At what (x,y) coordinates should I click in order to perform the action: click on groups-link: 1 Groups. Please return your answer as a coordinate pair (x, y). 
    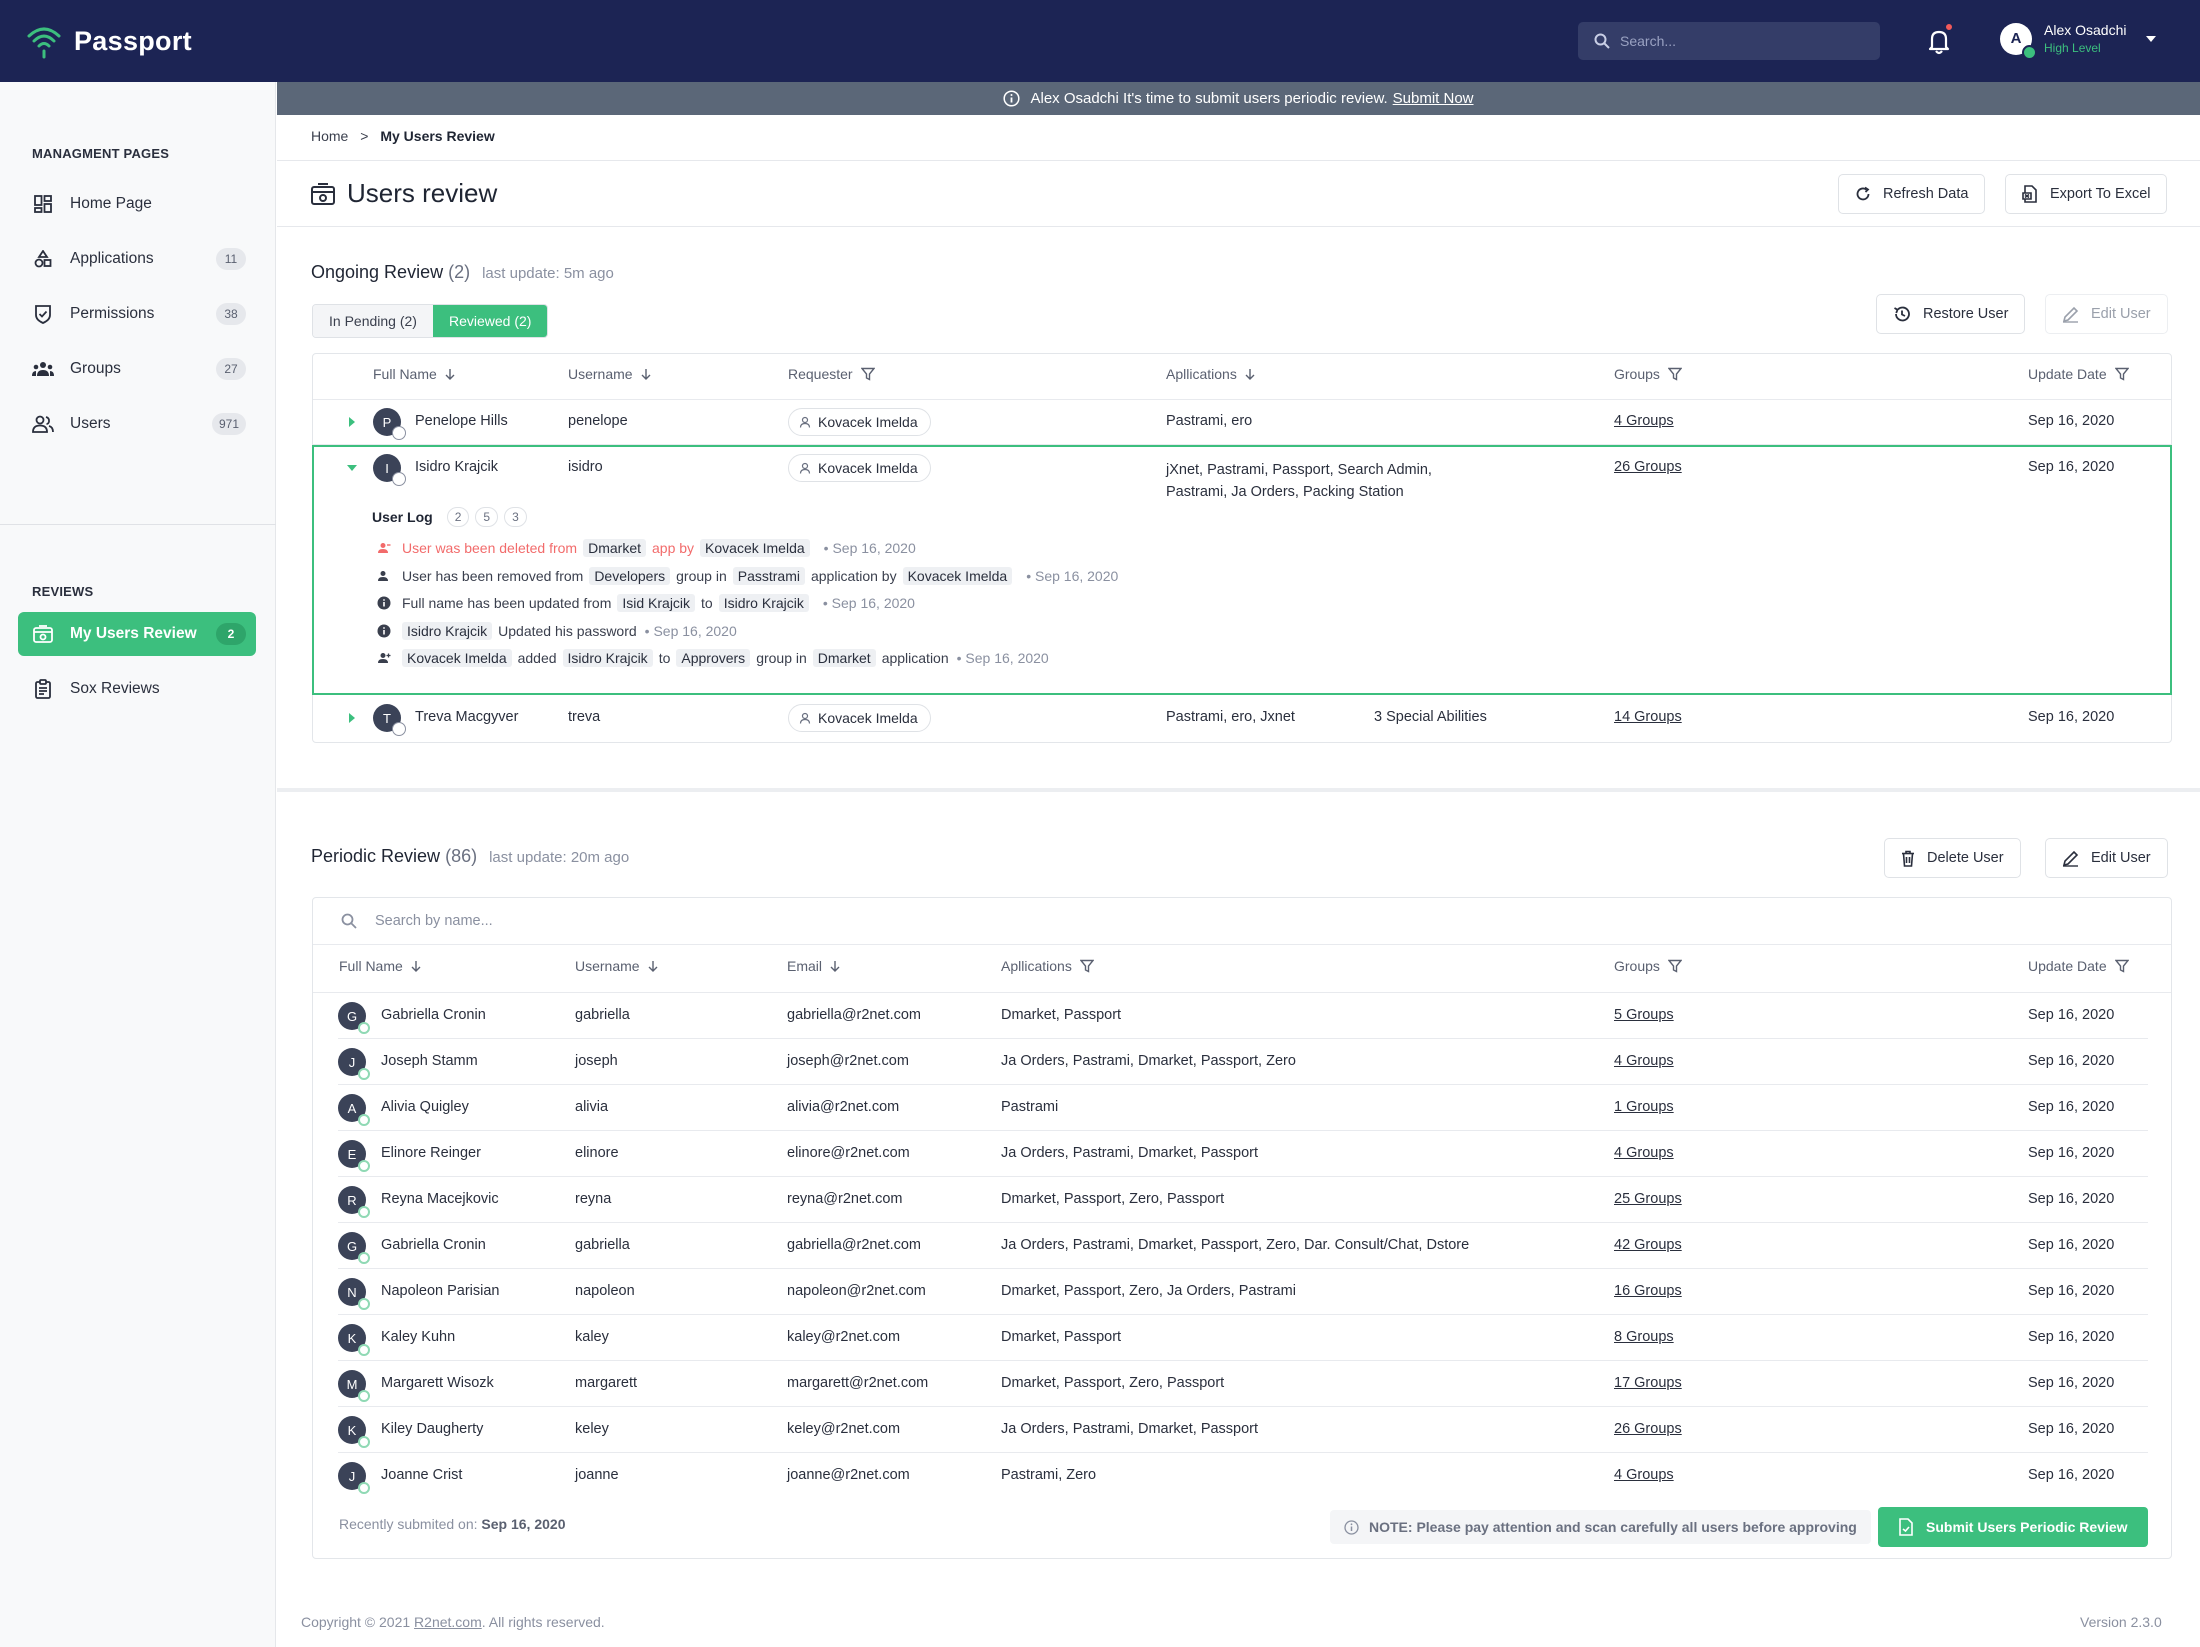
    Looking at the image, I should click on (1644, 1107).